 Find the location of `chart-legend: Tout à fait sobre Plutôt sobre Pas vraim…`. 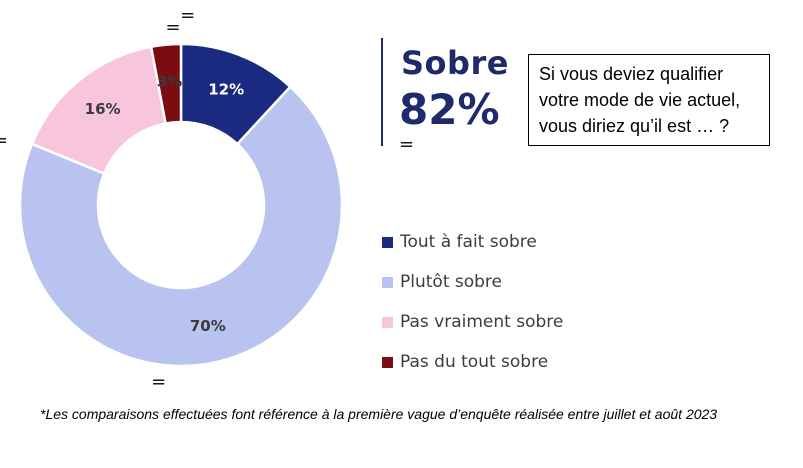

chart-legend: Tout à fait sobre Plutôt sobre Pas vraim… is located at coordinates (472, 302).